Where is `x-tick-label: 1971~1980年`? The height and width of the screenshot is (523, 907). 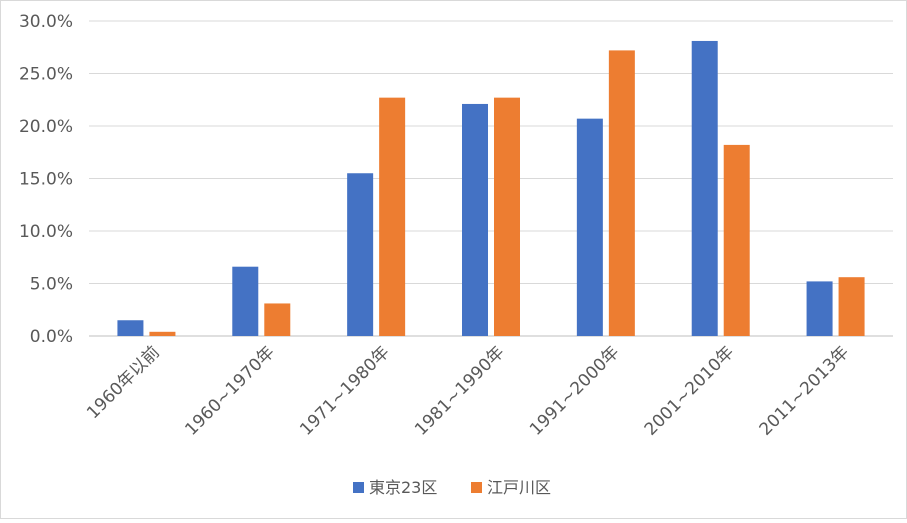
x-tick-label: 1971~1980年 is located at coordinates (344, 390).